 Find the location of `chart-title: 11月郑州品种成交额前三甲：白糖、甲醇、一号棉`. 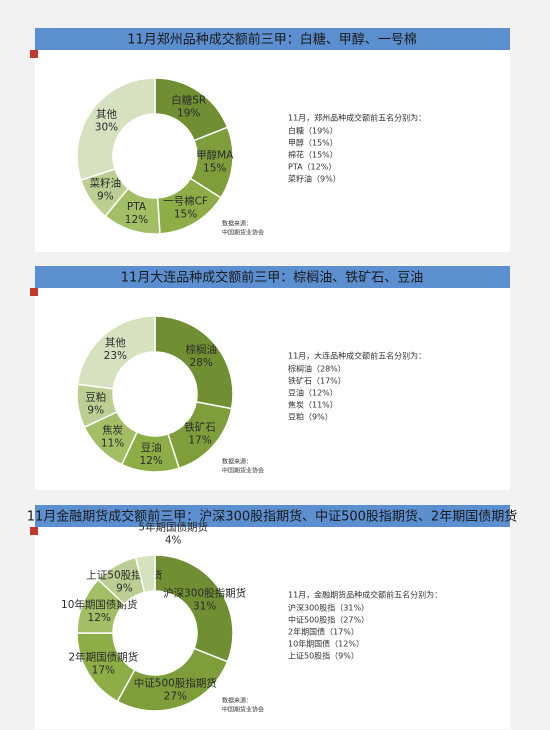

chart-title: 11月郑州品种成交额前三甲：白糖、甲醇、一号棉 is located at coordinates (272, 40).